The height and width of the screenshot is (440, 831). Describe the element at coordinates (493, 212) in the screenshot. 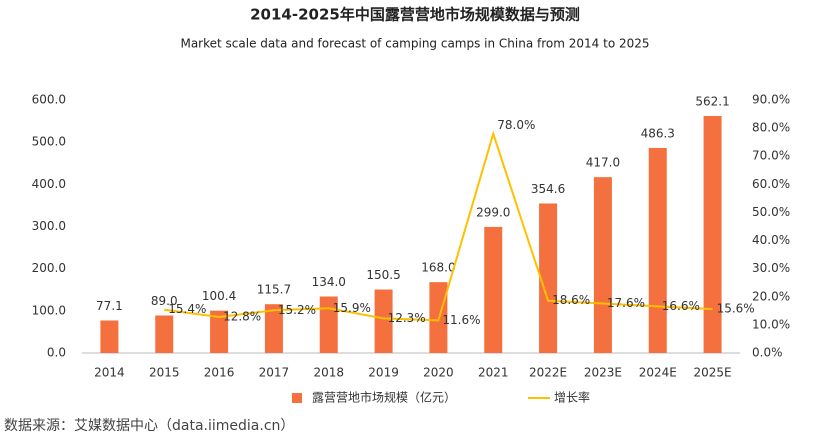

I see `bar-value-label: 299.0` at that location.